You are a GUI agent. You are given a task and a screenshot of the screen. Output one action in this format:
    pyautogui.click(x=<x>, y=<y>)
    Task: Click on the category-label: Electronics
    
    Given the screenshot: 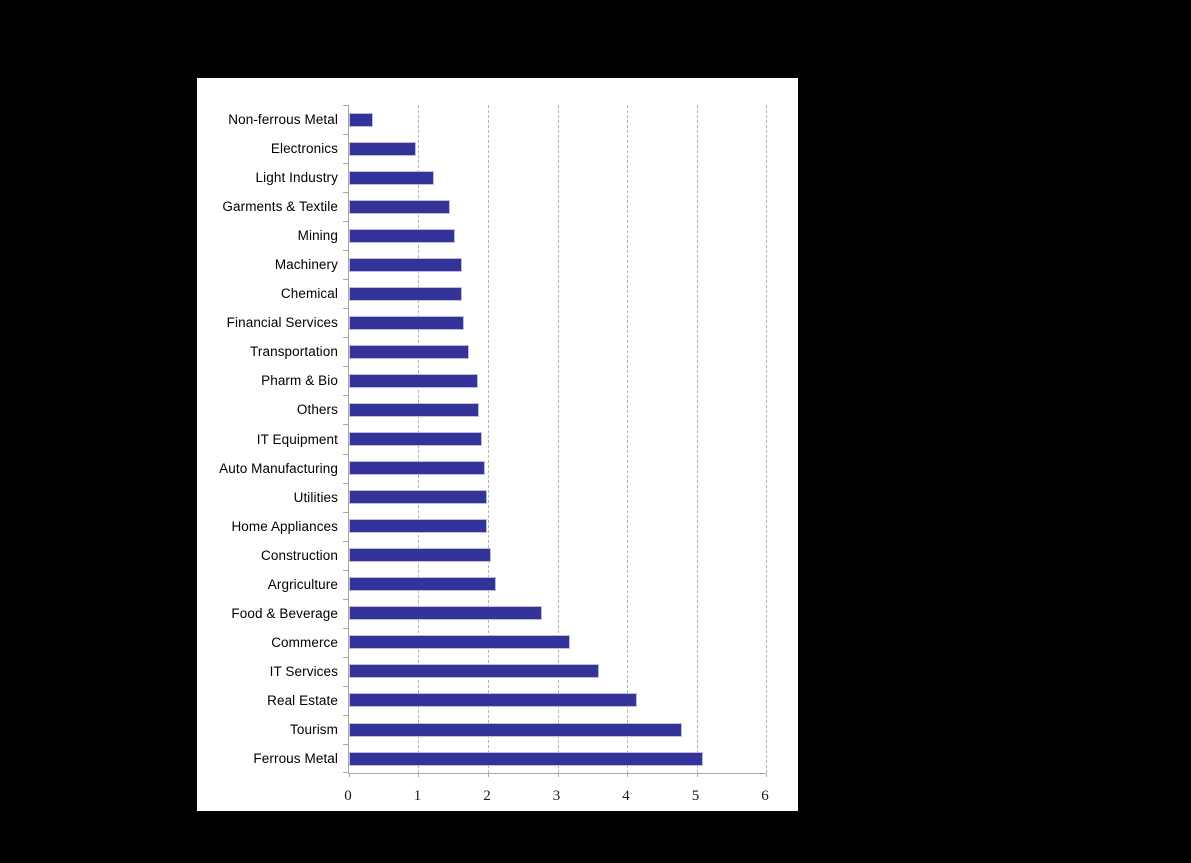 What is the action you would take?
    pyautogui.click(x=304, y=149)
    